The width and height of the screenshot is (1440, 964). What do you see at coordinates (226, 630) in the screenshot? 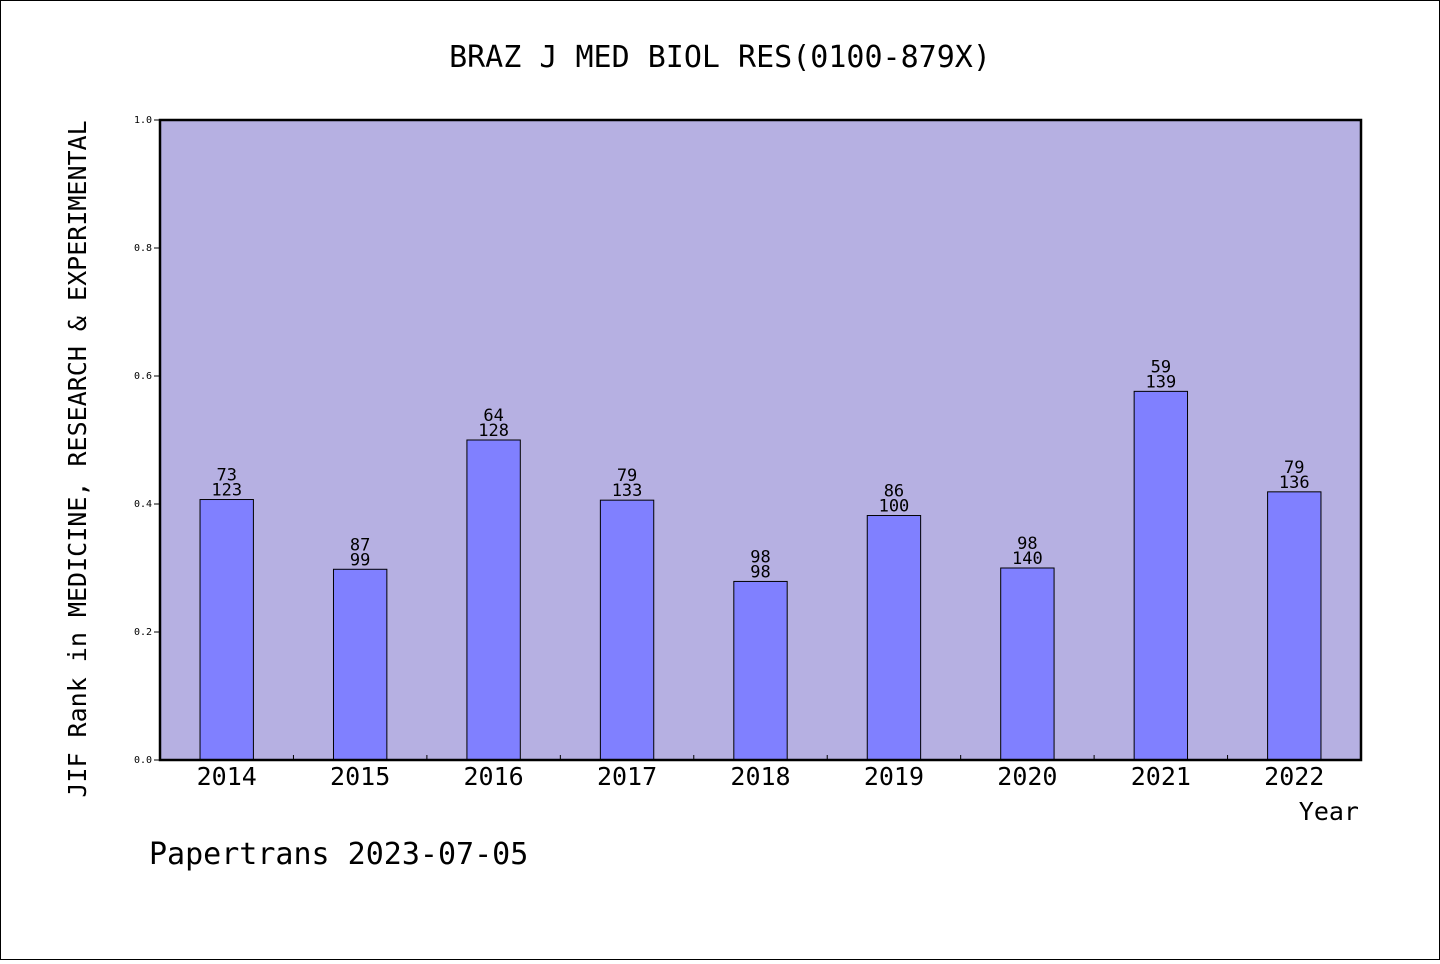
I see `bar-2014` at bounding box center [226, 630].